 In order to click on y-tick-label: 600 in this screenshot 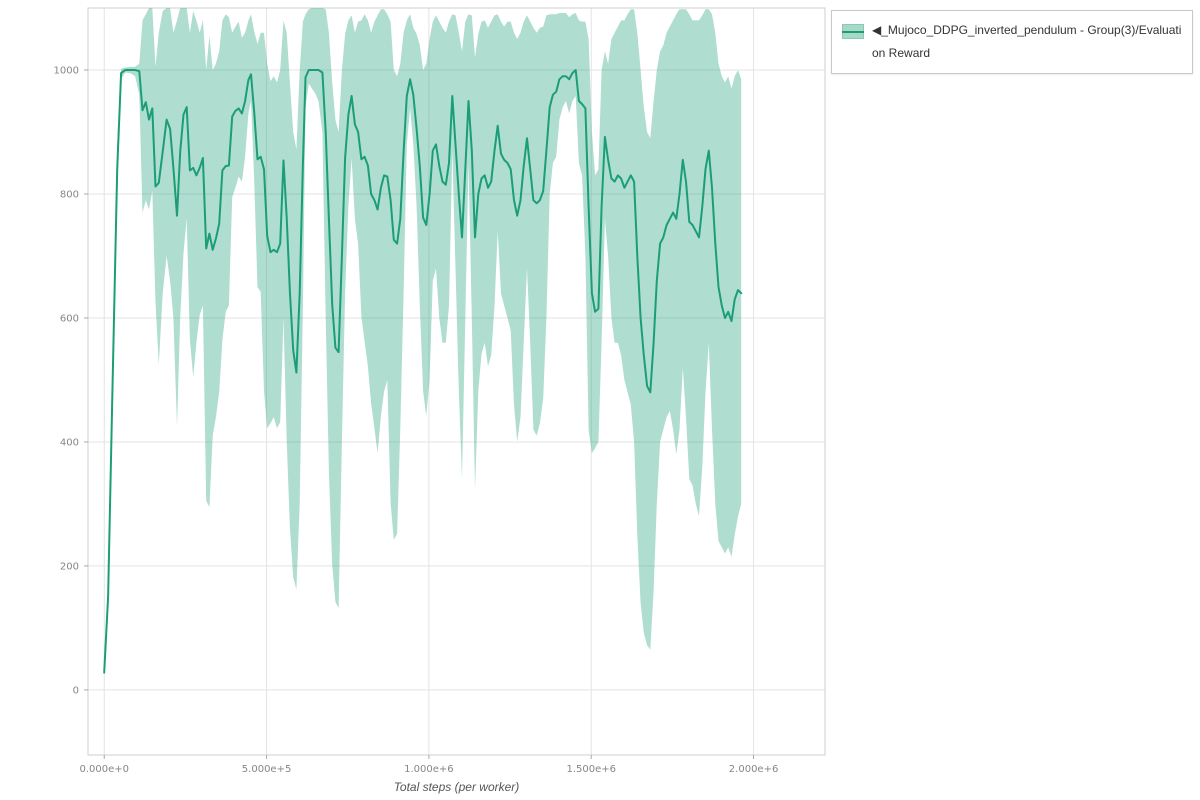, I will do `click(69, 318)`.